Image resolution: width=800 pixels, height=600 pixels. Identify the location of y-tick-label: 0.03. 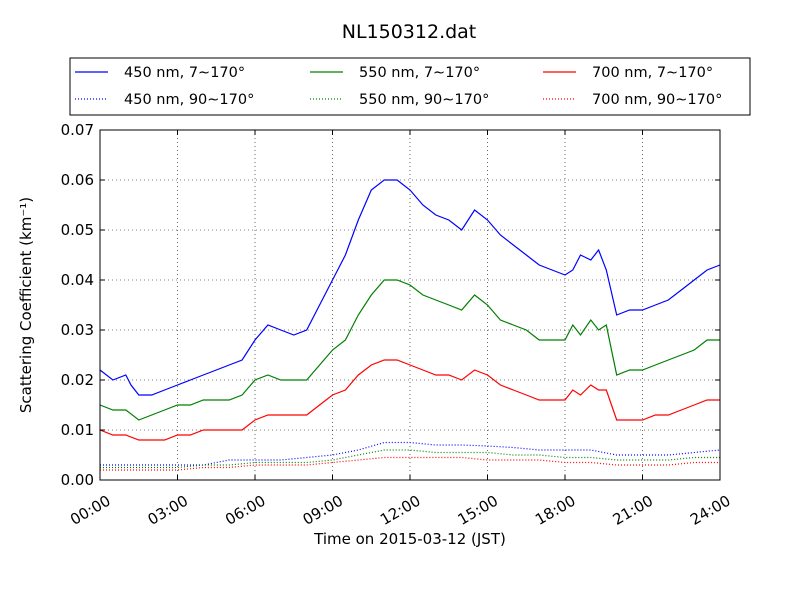
(77, 330).